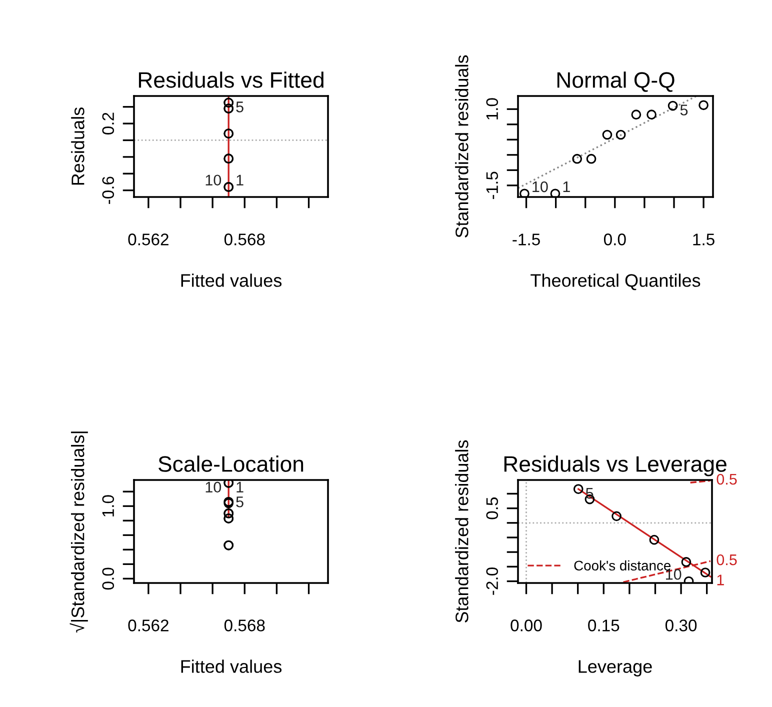 The height and width of the screenshot is (707, 772). I want to click on y-axis-title: √|Standardized residuals|, so click(79, 532).